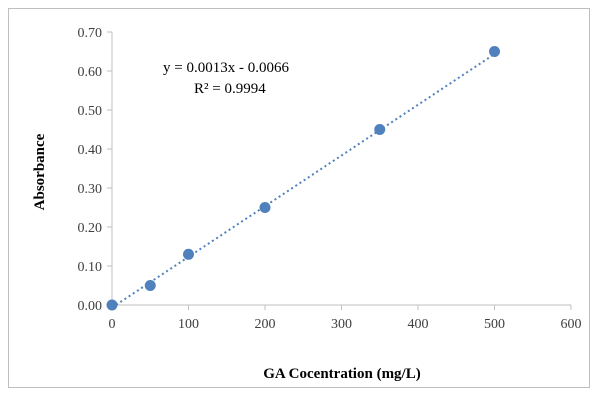  Describe the element at coordinates (226, 68) in the screenshot. I see `trendline-equation: y = 0.0013x - 0.0066` at that location.